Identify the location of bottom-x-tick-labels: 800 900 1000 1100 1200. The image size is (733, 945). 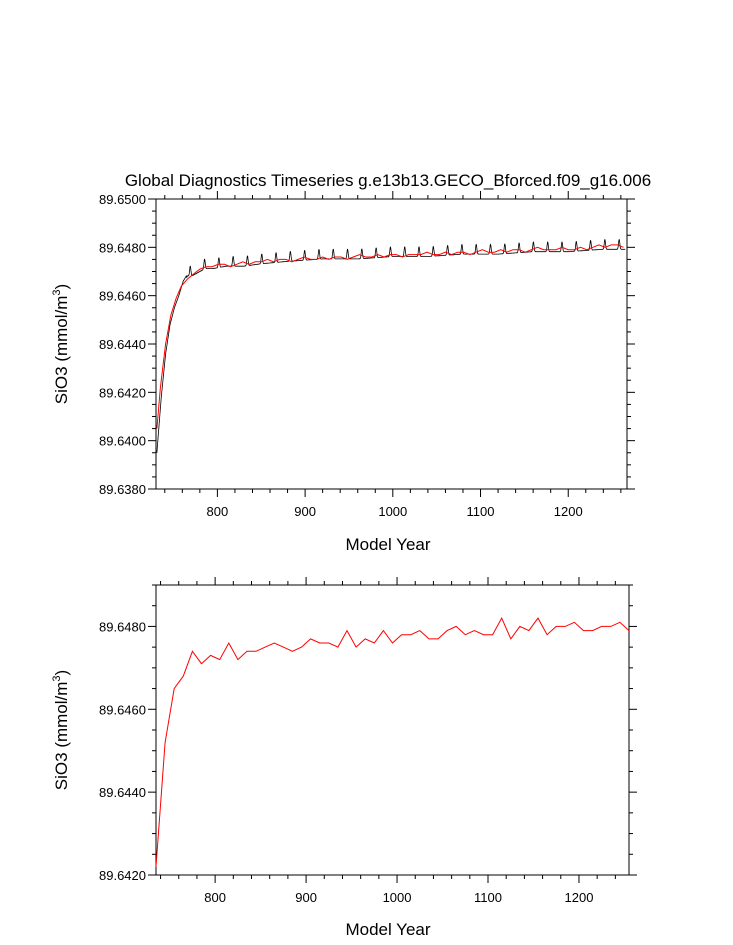
(398, 897).